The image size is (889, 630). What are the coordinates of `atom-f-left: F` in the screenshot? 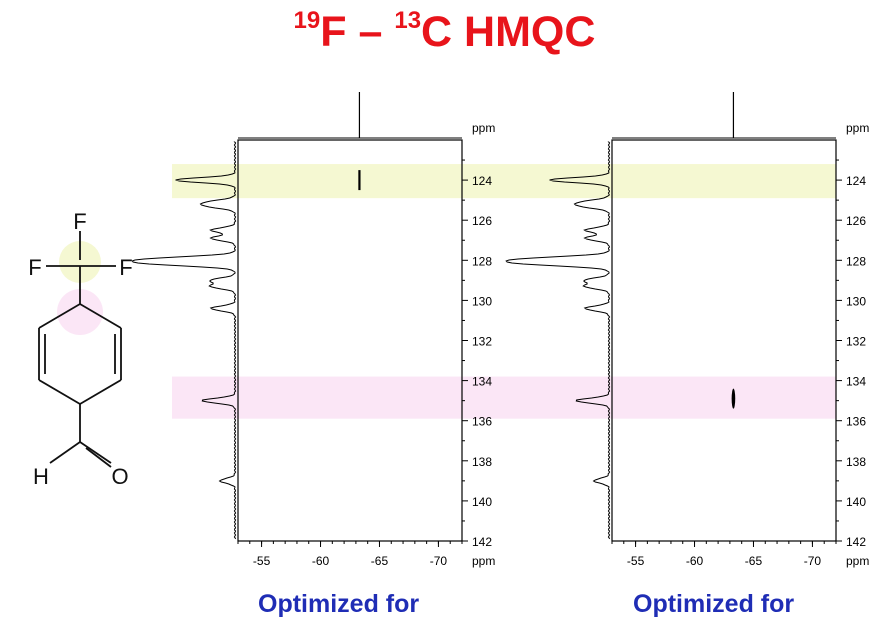 It's located at (34, 267).